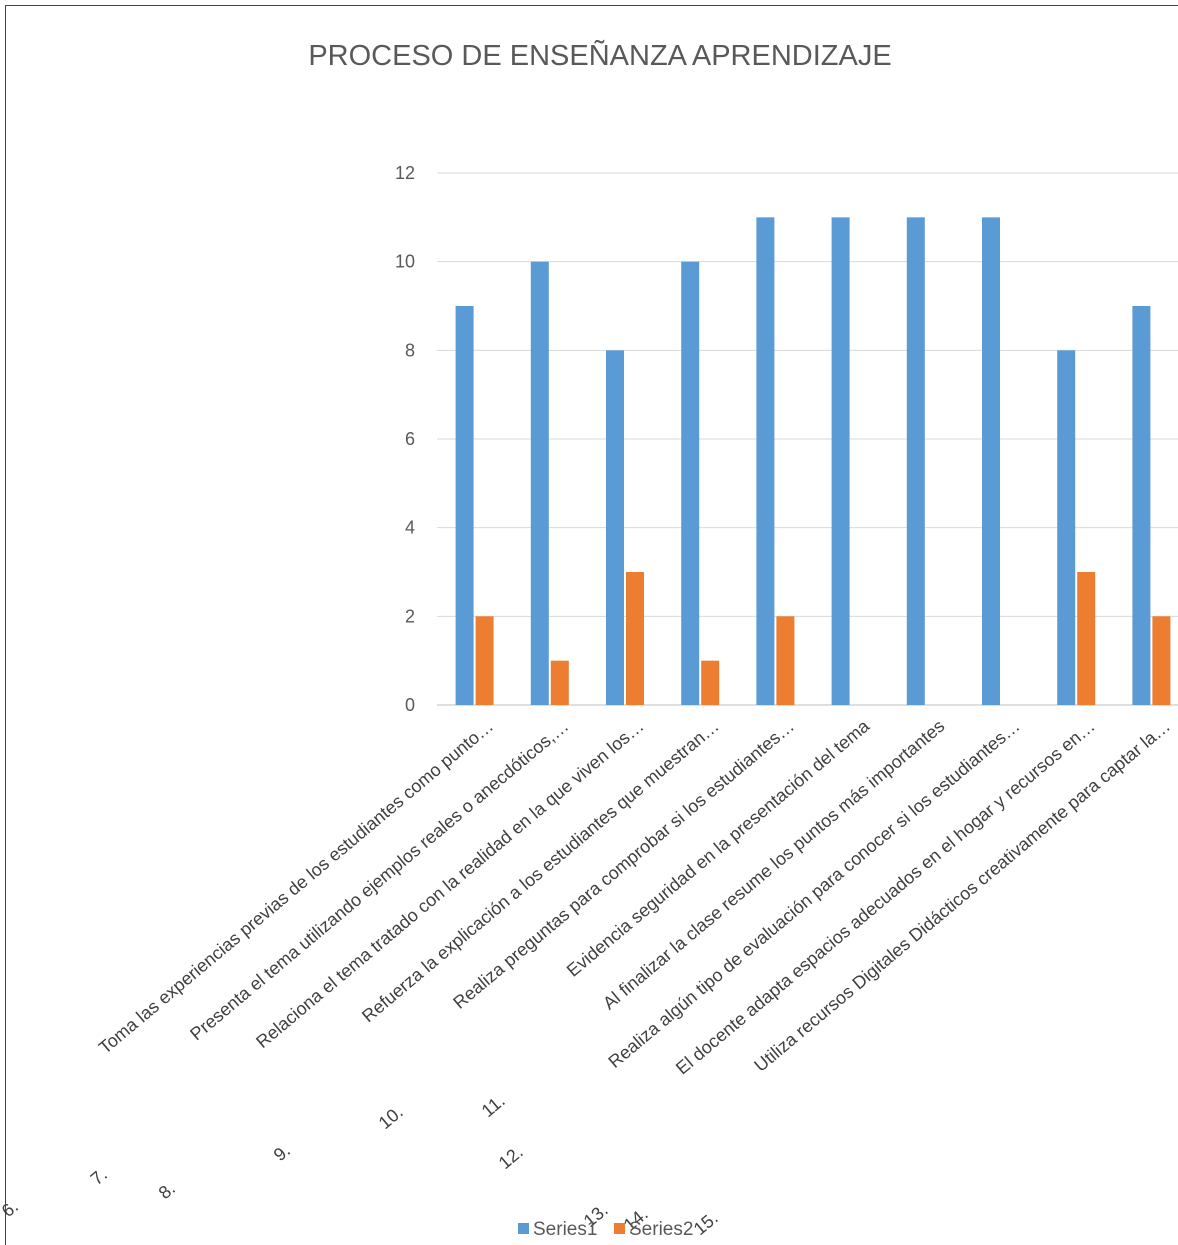 The height and width of the screenshot is (1245, 1178). Describe the element at coordinates (605, 1229) in the screenshot. I see `legend: Series1 Series2` at that location.